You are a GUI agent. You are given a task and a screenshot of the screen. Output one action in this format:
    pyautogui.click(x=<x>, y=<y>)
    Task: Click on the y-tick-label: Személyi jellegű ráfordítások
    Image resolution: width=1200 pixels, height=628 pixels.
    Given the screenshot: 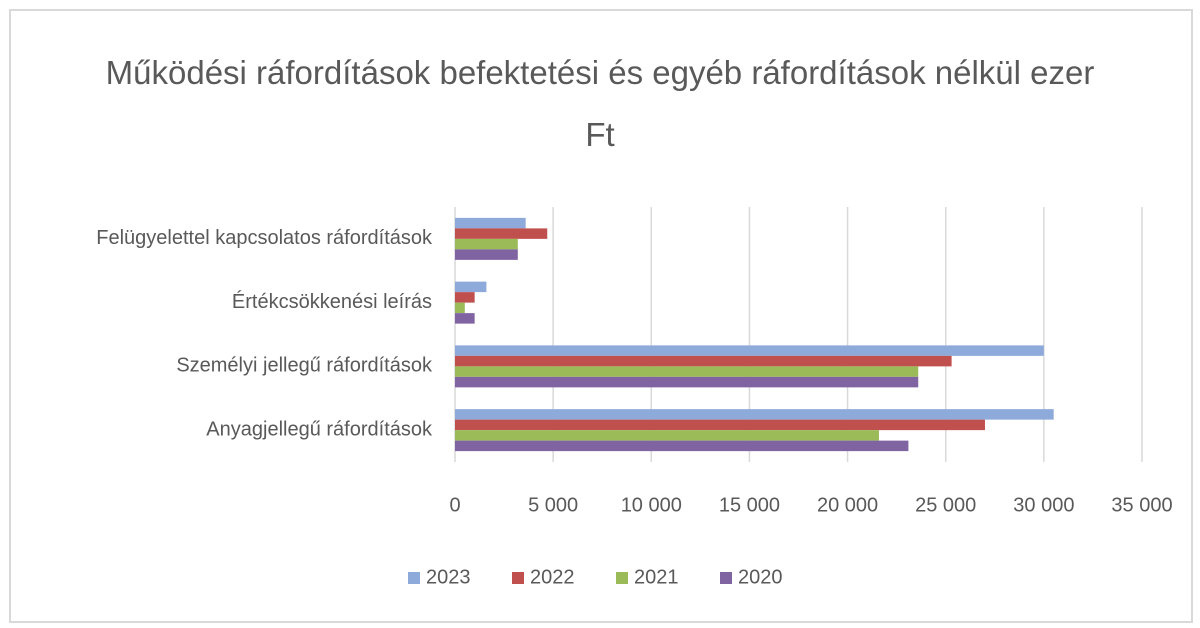 What is the action you would take?
    pyautogui.click(x=304, y=366)
    